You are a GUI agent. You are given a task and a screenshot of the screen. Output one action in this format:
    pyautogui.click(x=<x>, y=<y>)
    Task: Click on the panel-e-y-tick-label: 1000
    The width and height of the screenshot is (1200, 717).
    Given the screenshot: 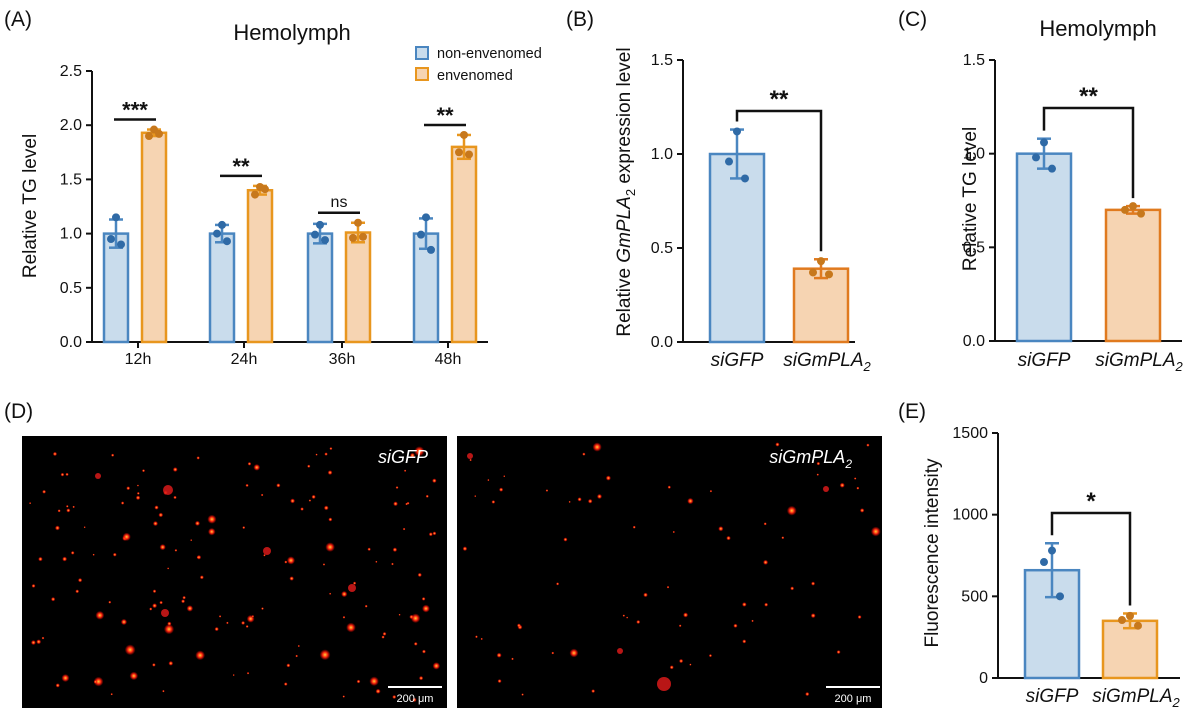 What is the action you would take?
    pyautogui.click(x=970, y=515)
    